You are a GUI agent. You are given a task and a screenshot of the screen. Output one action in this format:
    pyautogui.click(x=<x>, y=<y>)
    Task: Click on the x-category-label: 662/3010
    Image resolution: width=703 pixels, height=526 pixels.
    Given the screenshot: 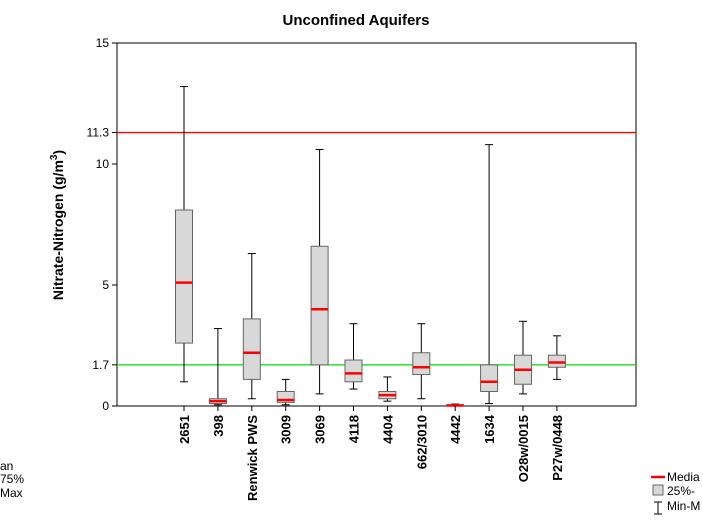 What is the action you would take?
    pyautogui.click(x=421, y=442)
    